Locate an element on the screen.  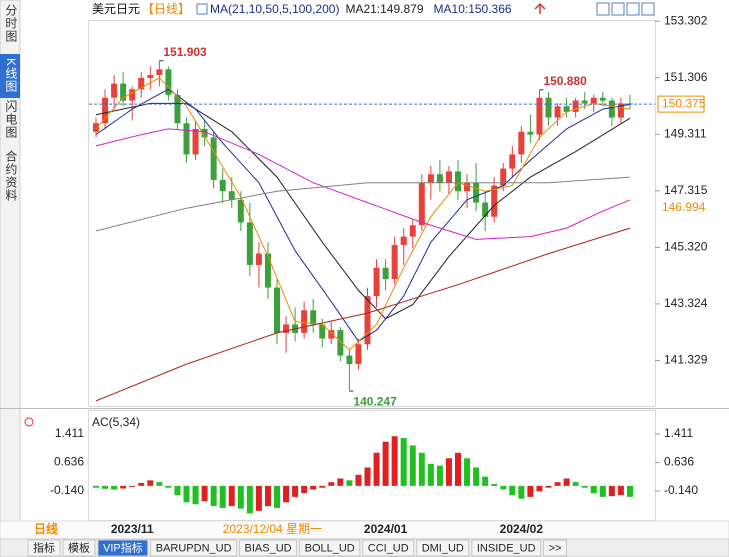
ac-title: AC(5,34) is located at coordinates (116, 422).